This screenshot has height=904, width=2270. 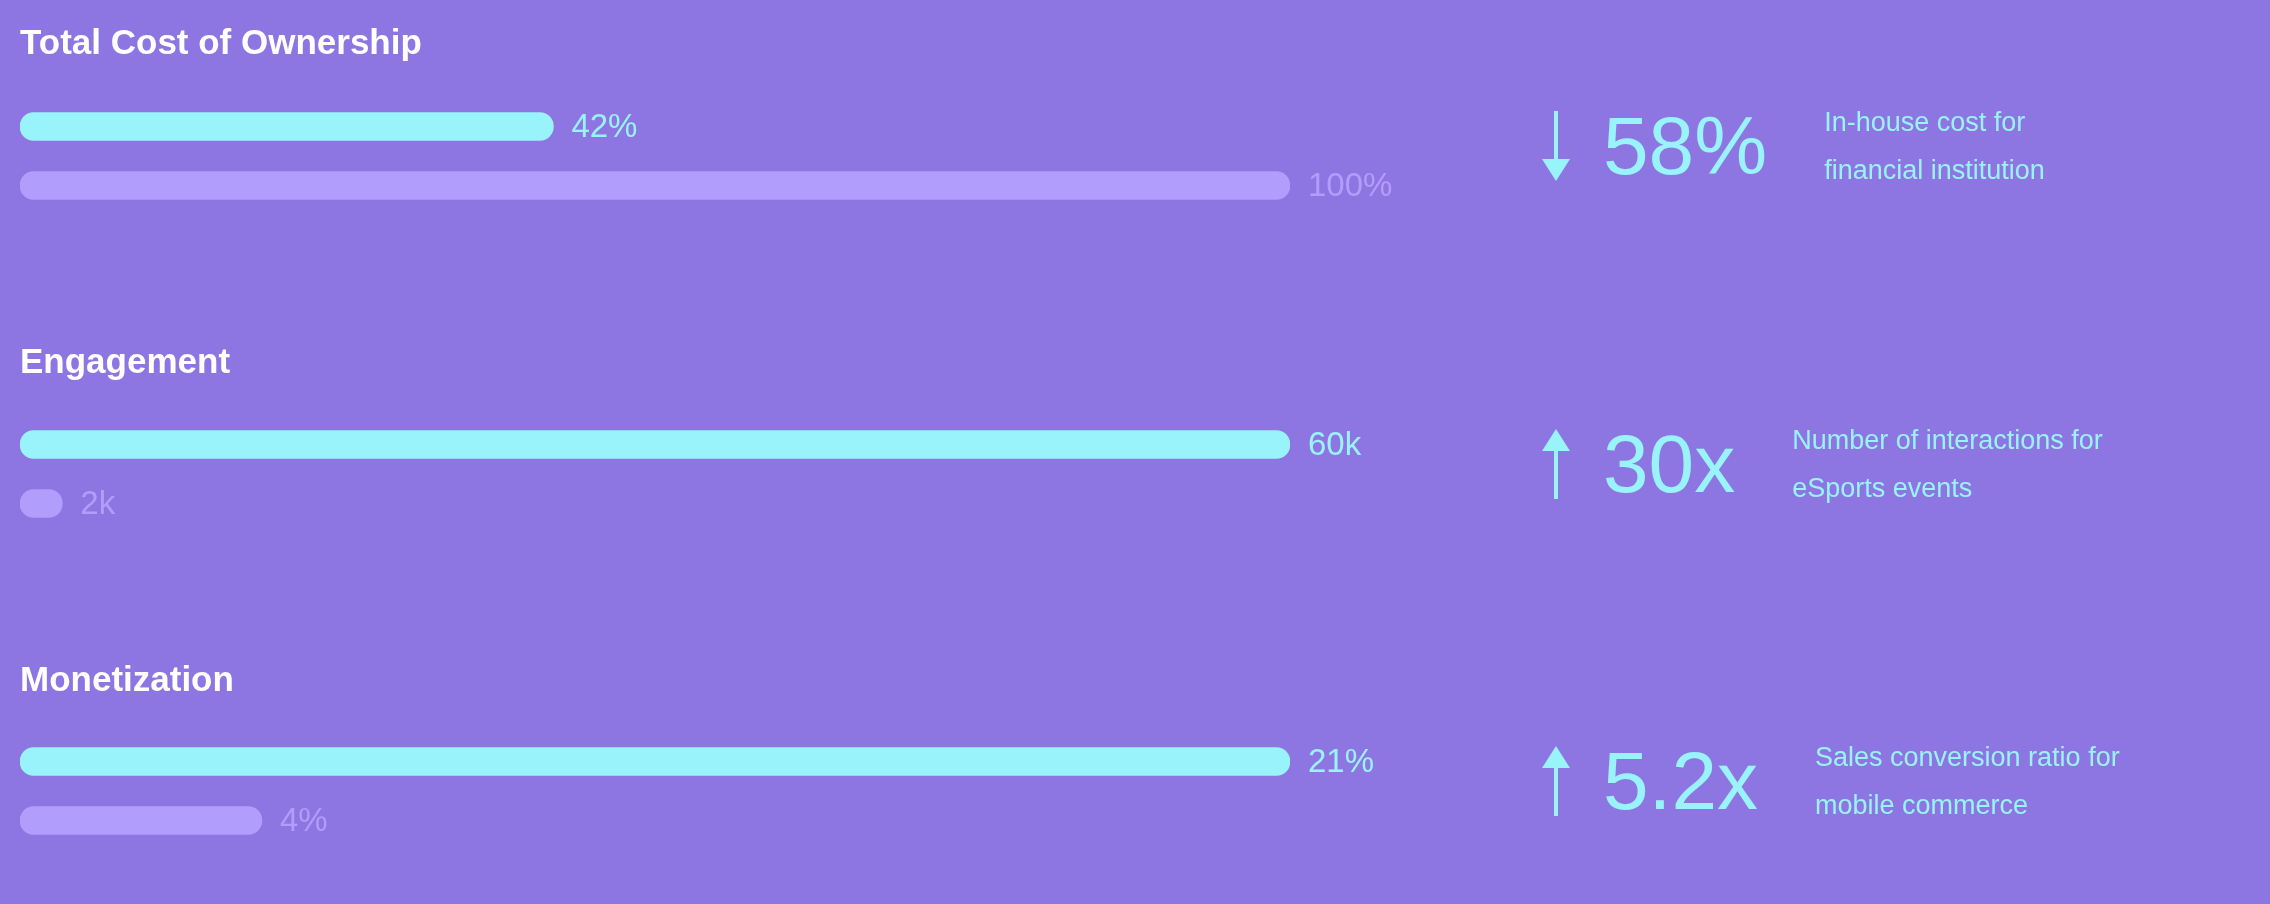 I want to click on text: In-house cost for financial institution, so click(x=1934, y=146).